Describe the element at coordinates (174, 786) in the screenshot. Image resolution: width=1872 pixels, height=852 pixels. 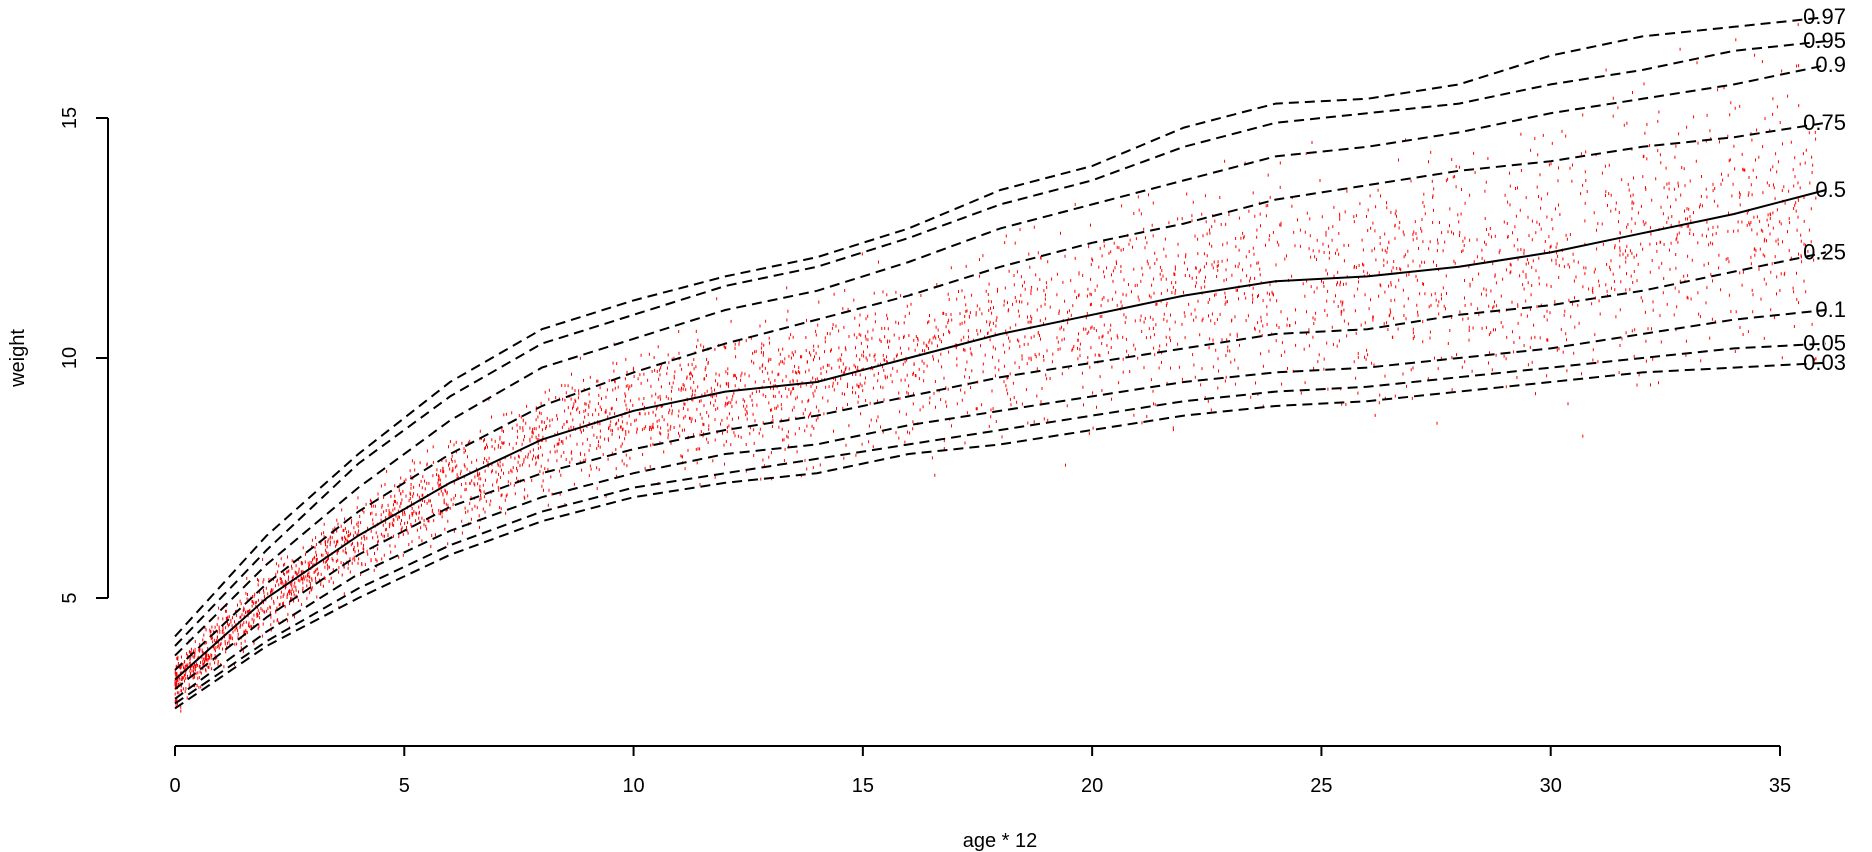
I see `x-tick-label-0: 0` at that location.